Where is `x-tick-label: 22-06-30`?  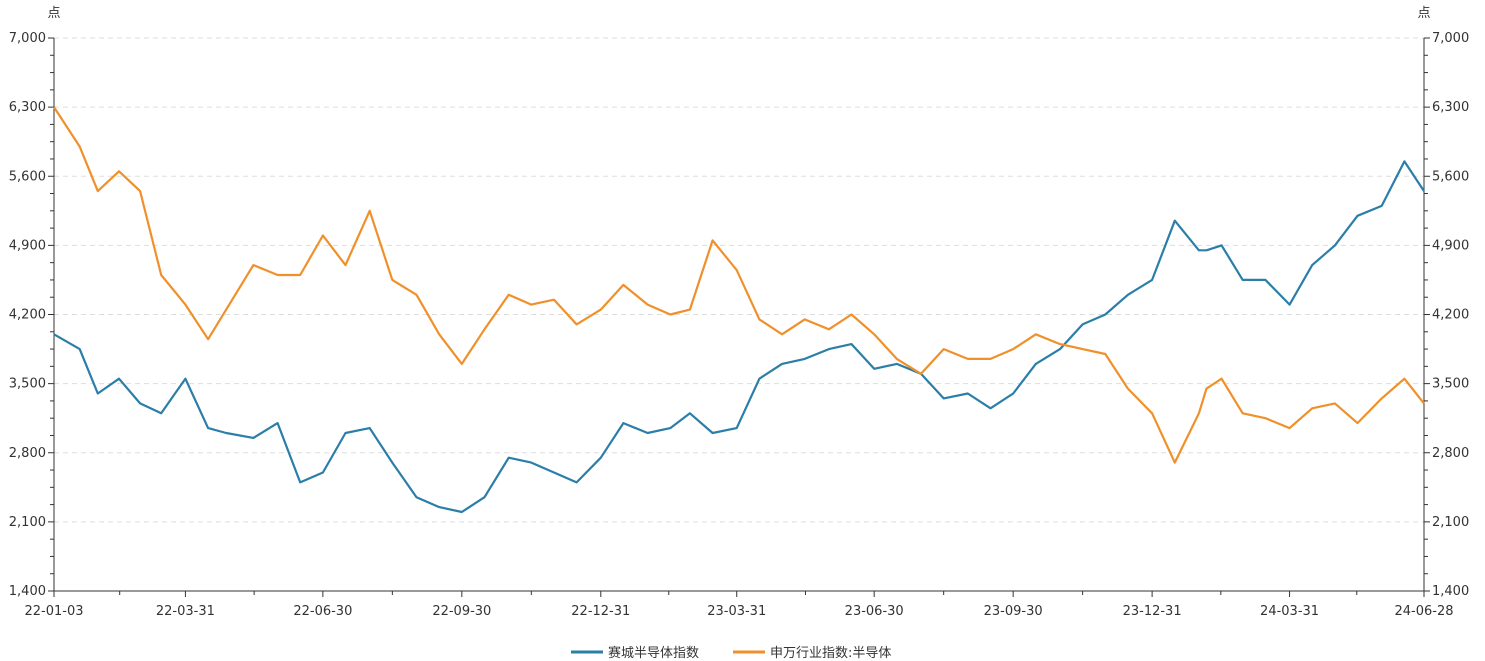 x-tick-label: 22-06-30 is located at coordinates (322, 611).